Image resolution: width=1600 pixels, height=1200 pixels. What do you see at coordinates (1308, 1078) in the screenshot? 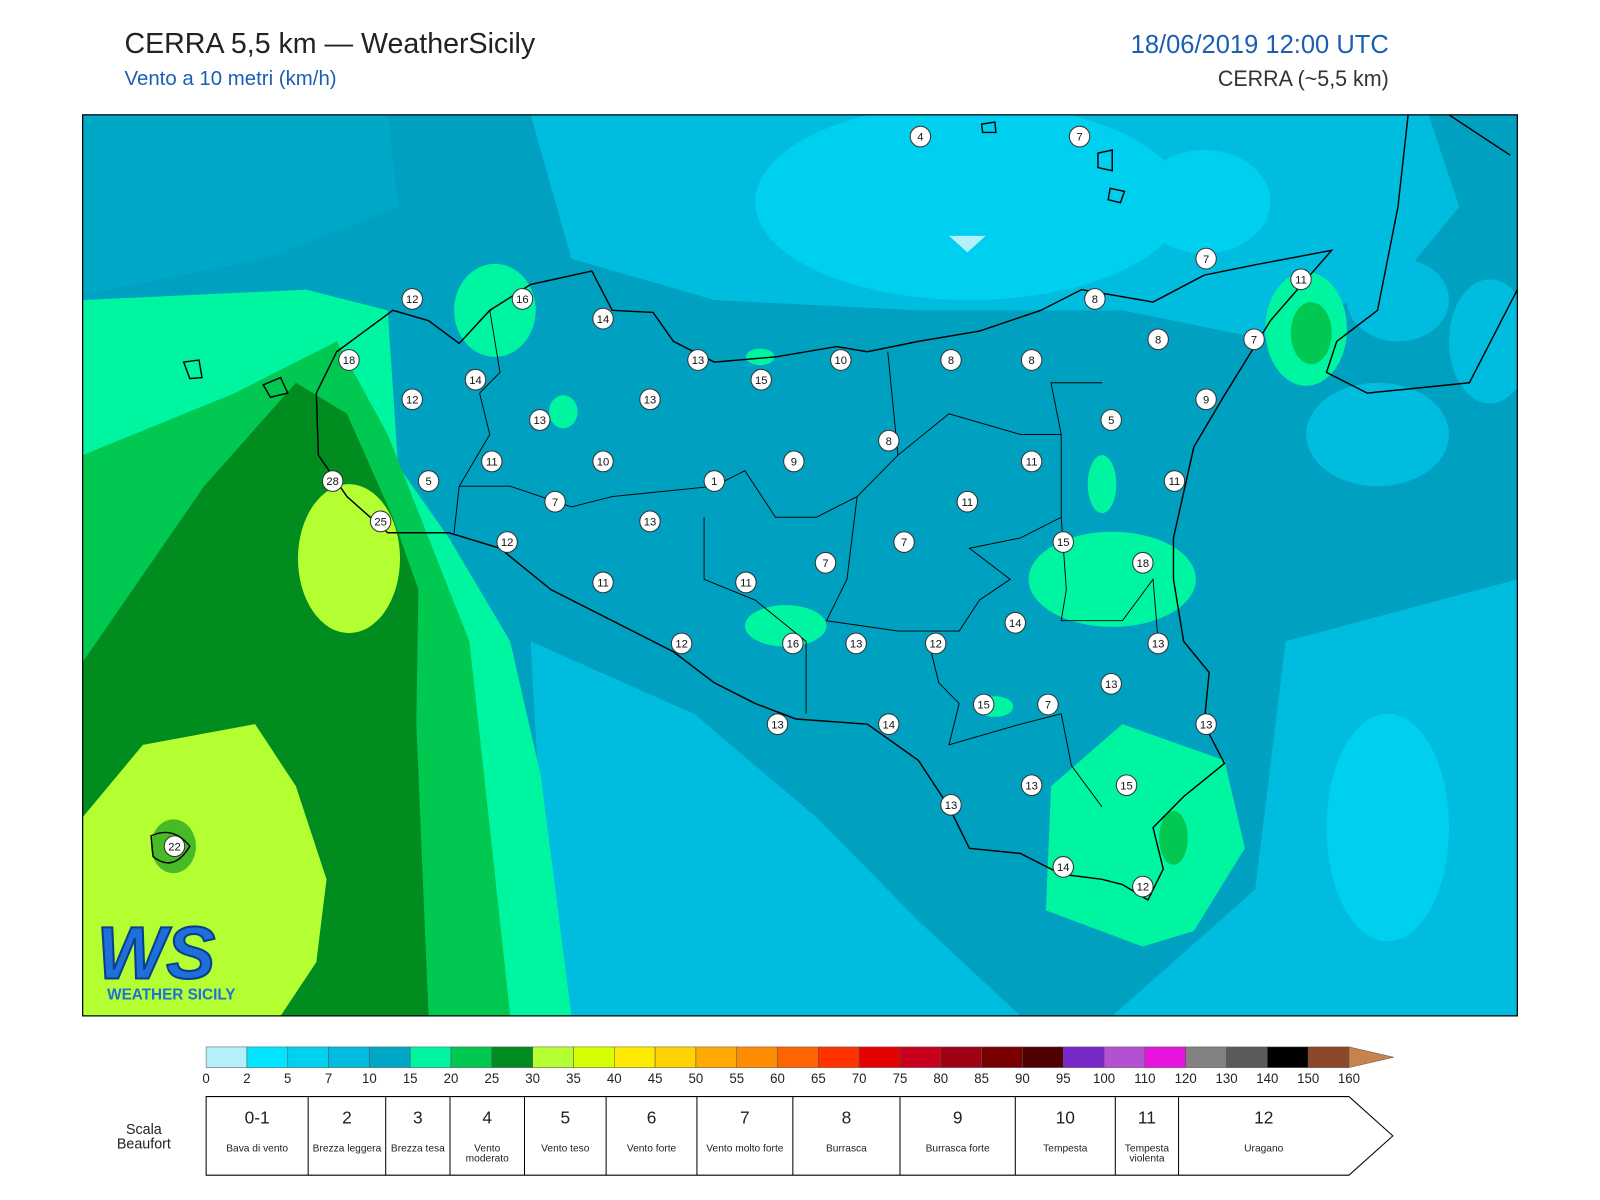
I see `colorbar-tick-label: 150` at bounding box center [1308, 1078].